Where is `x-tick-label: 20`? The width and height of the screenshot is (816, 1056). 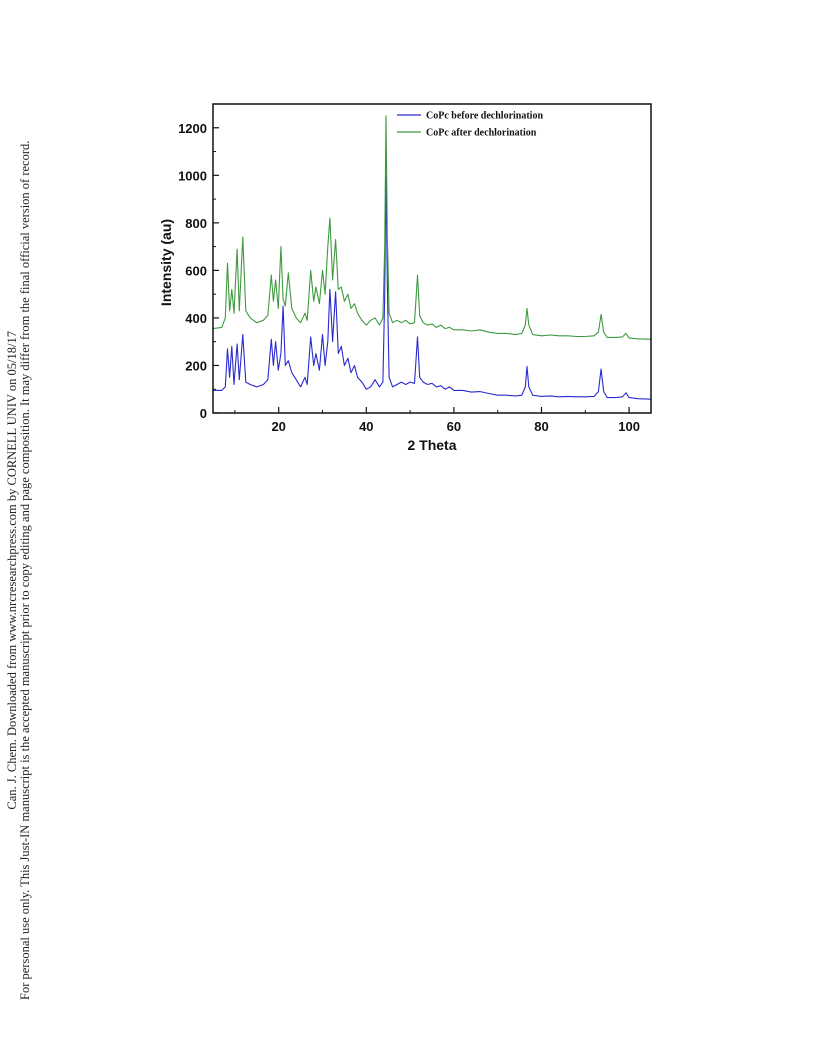
x-tick-label: 20 is located at coordinates (278, 426).